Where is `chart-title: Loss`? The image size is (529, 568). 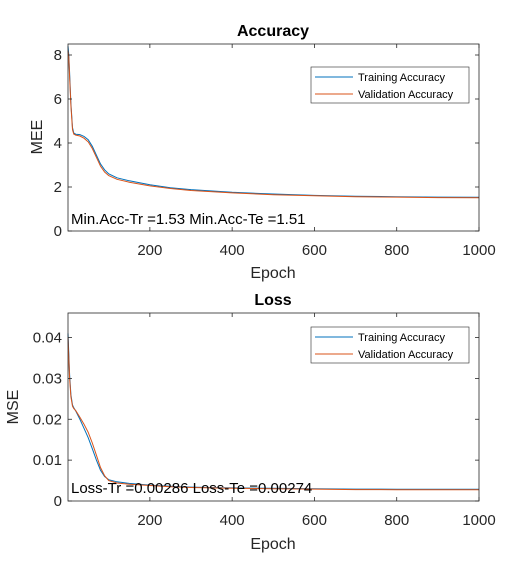
chart-title: Loss is located at coordinates (272, 300).